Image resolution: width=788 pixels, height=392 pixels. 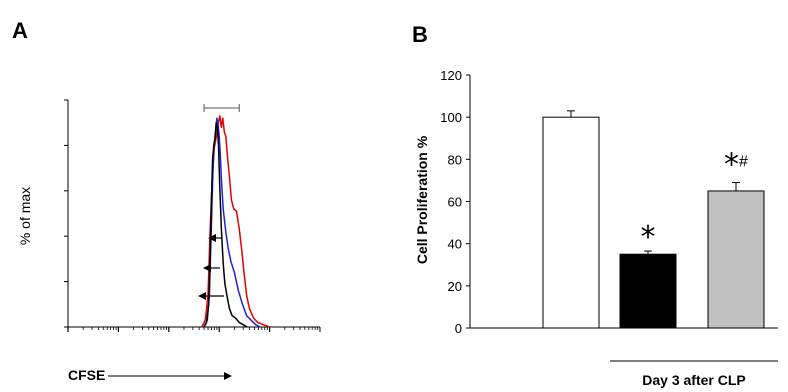 I want to click on bar-y-tick-label: 80, so click(x=455, y=159).